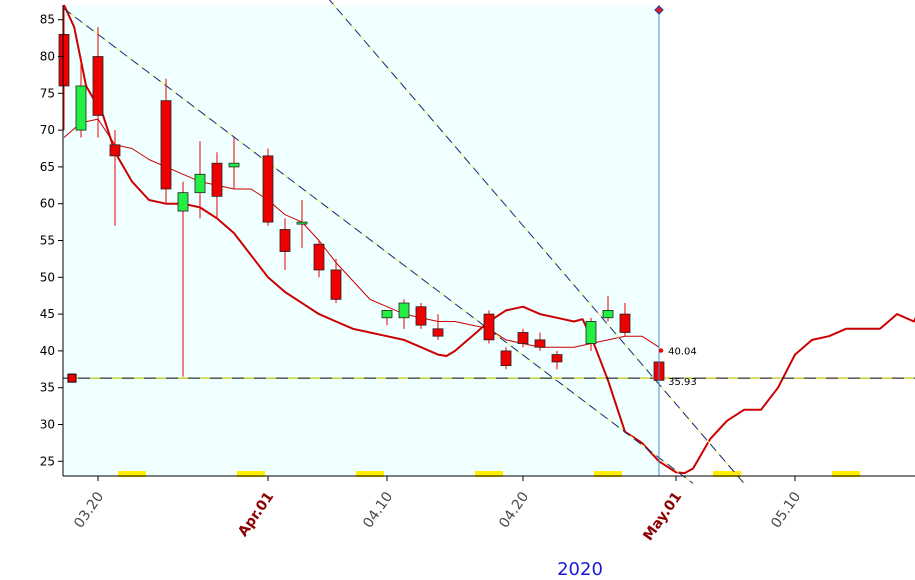 The image size is (915, 580). Describe the element at coordinates (47, 57) in the screenshot. I see `y-tick-label: 80` at that location.